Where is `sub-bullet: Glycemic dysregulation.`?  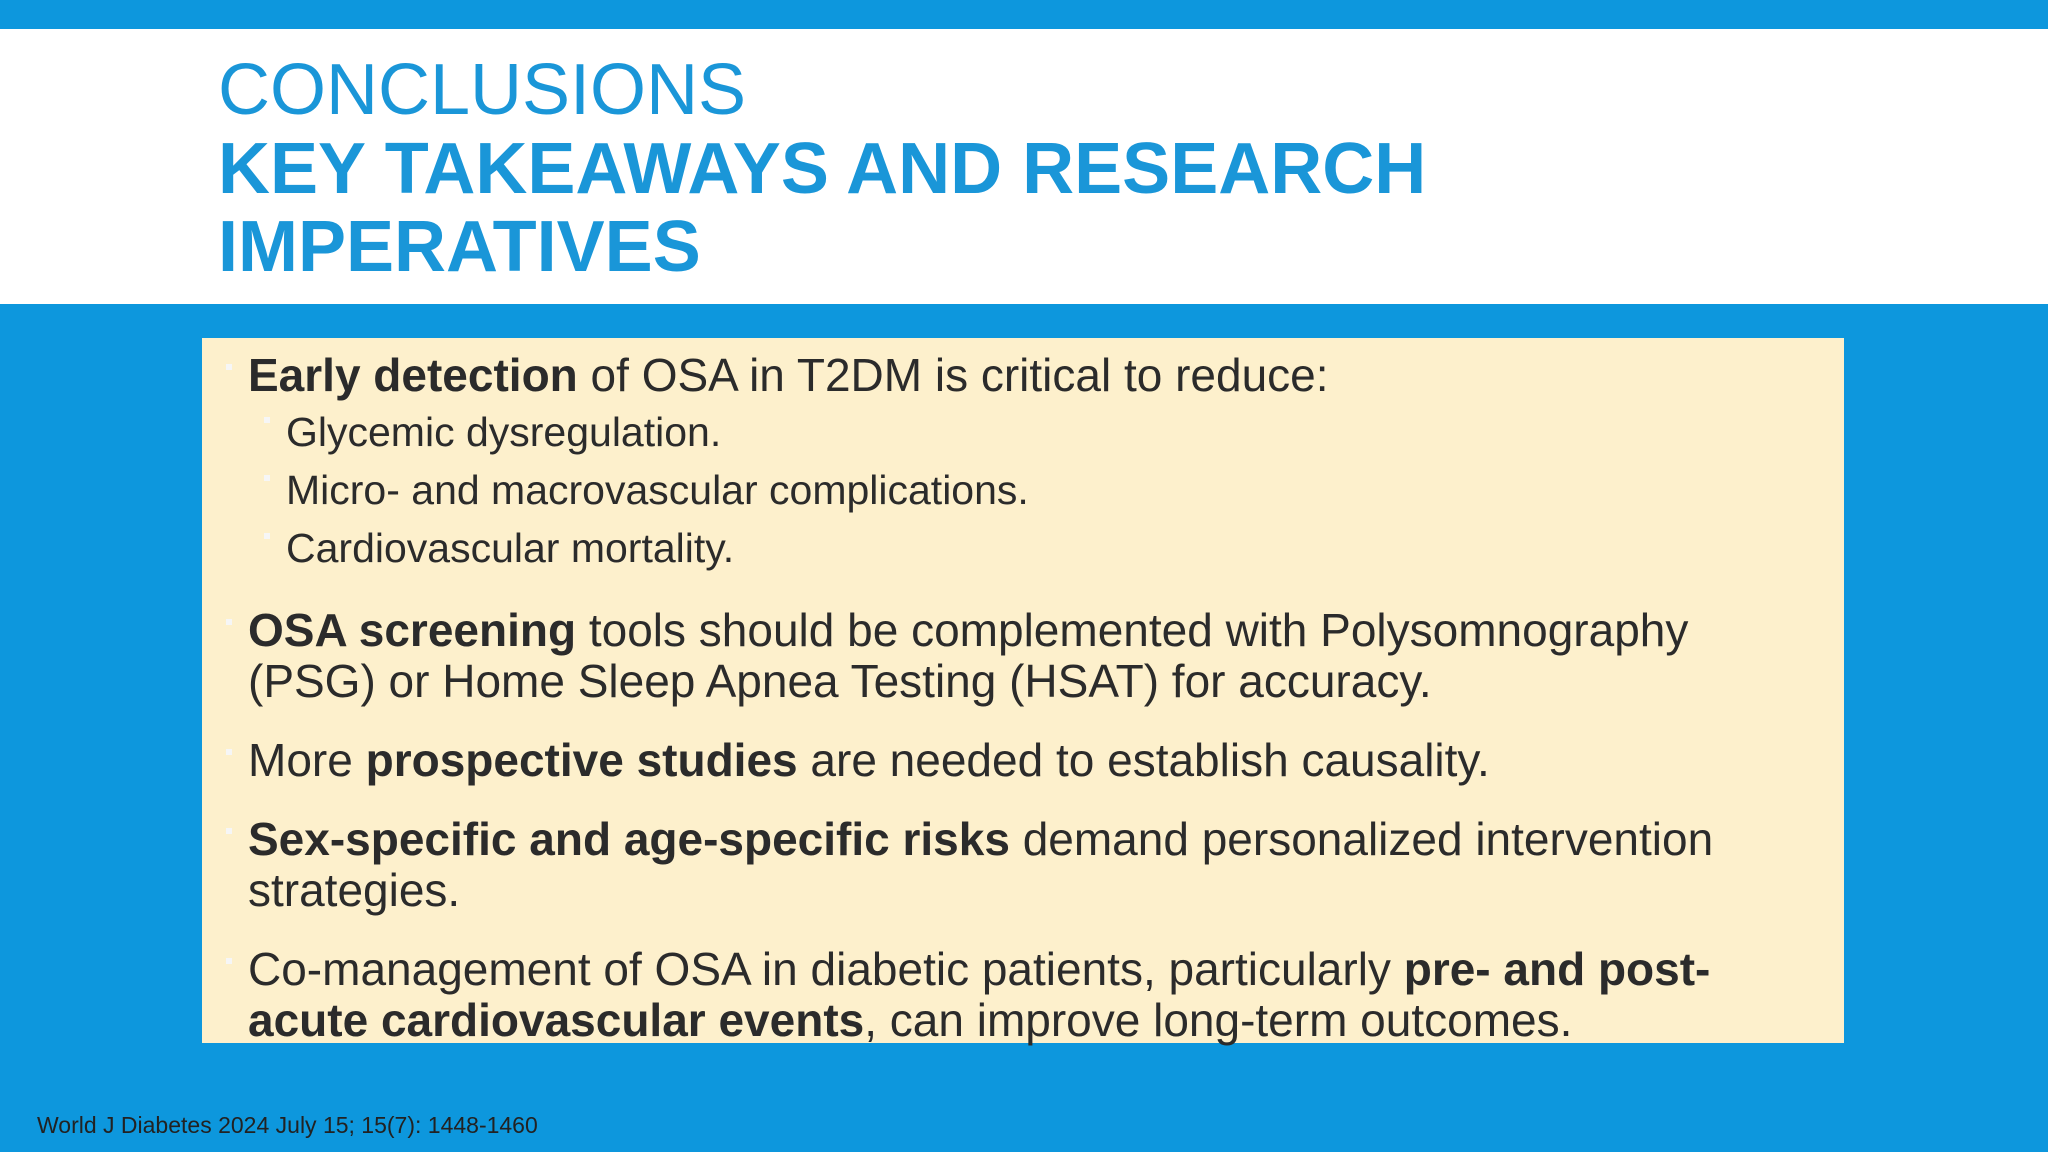
sub-bullet: Glycemic dysregulation. is located at coordinates (1044, 432).